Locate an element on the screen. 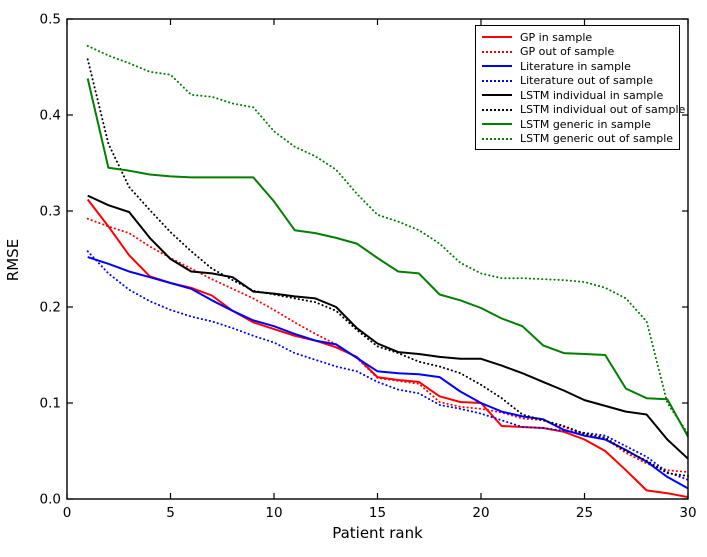  legend-item-lstm-individual-in-sample: LSTM individual in sample is located at coordinates (577, 95).